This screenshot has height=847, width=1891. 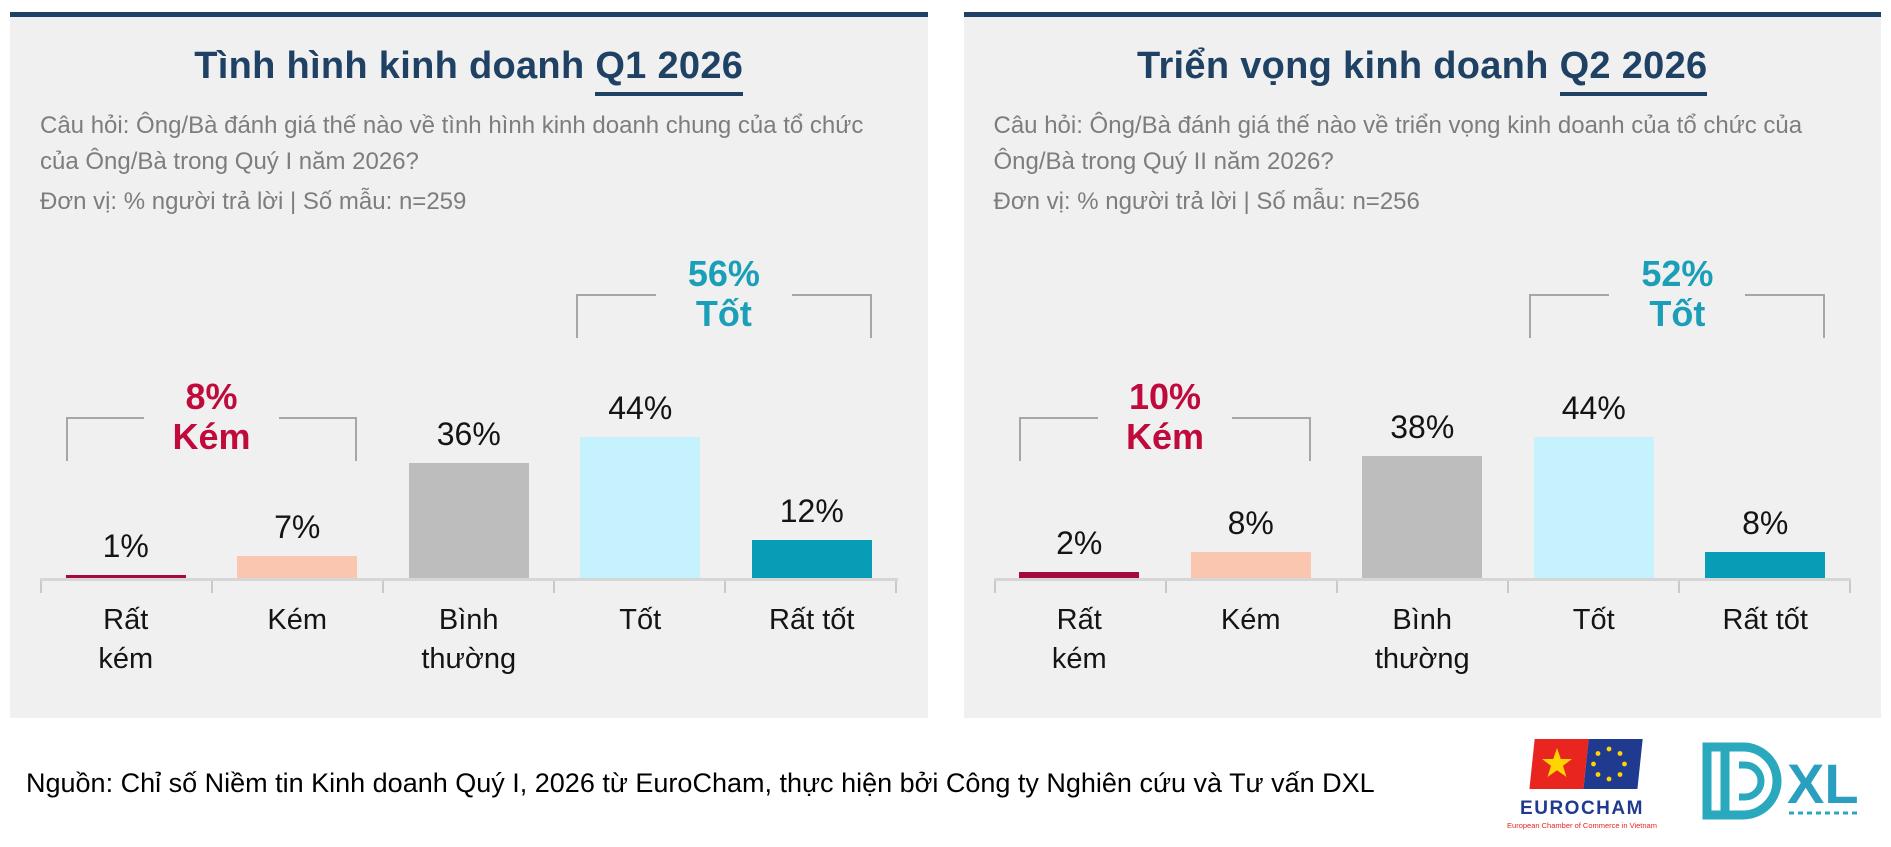 I want to click on annotation-value: 10%, so click(x=1165, y=396).